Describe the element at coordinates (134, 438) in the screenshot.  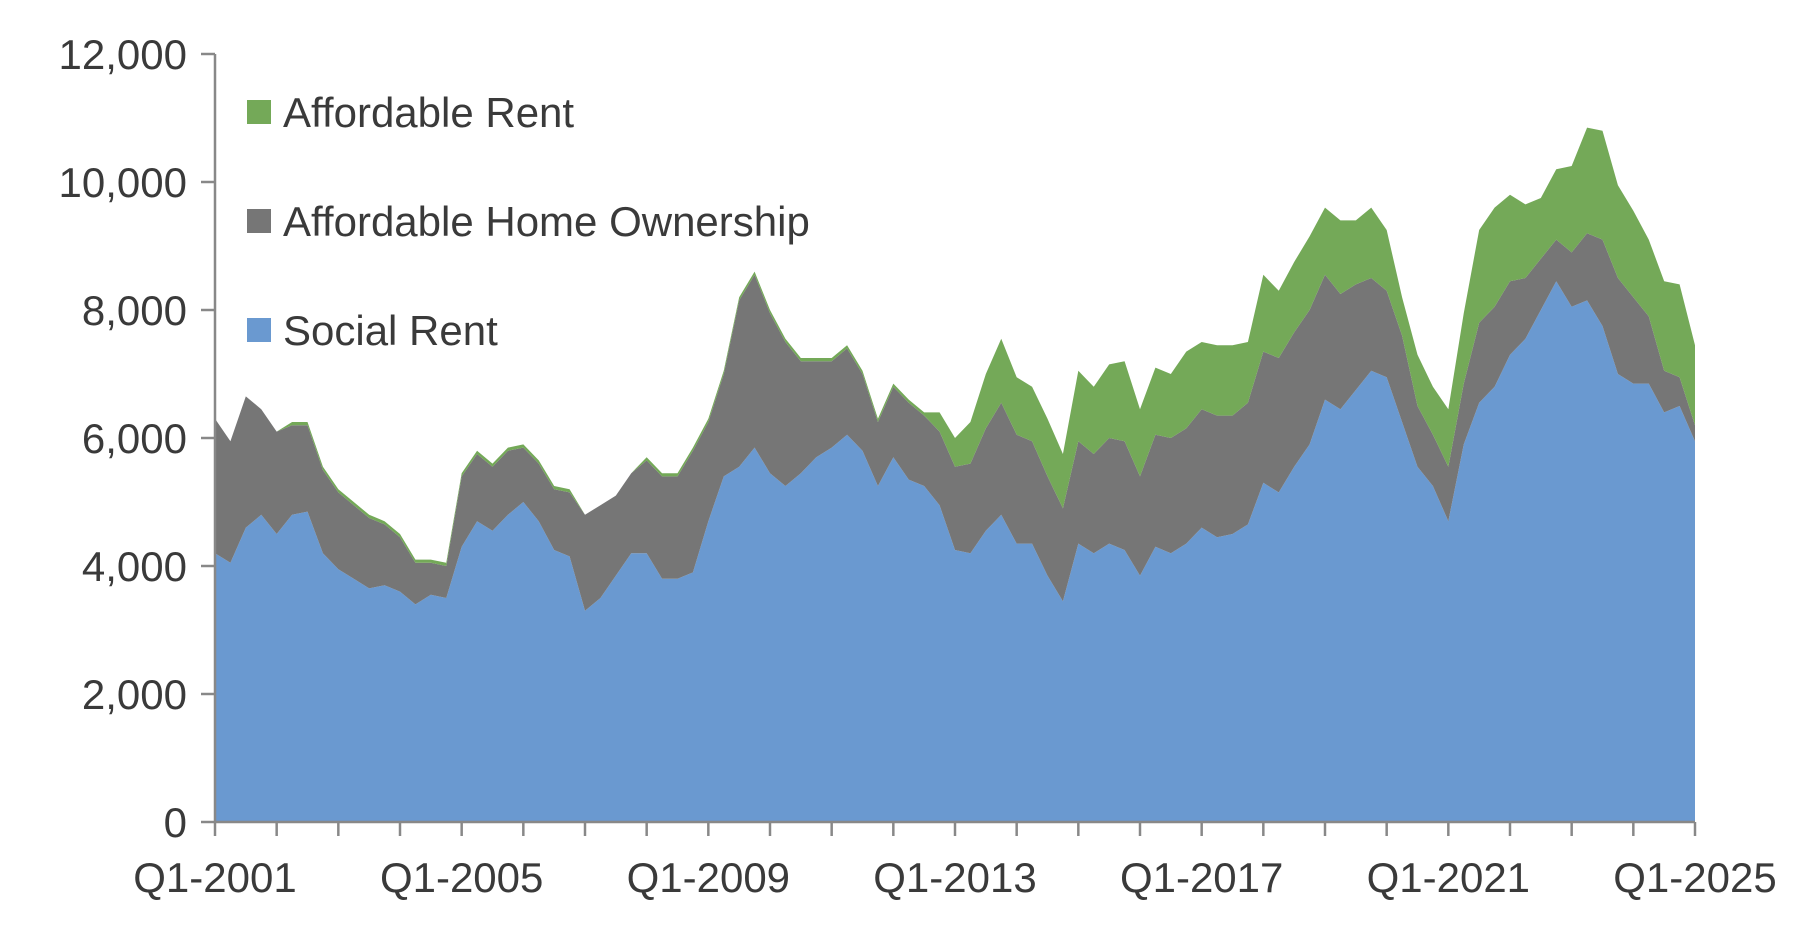
I see `y-tick-label: 6,000` at that location.